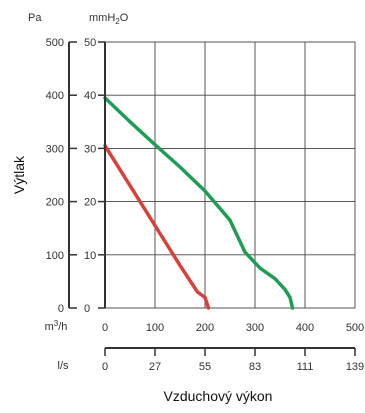 This screenshot has height=413, width=365. Describe the element at coordinates (105, 328) in the screenshot. I see `m3h-tick-label: 0` at that location.